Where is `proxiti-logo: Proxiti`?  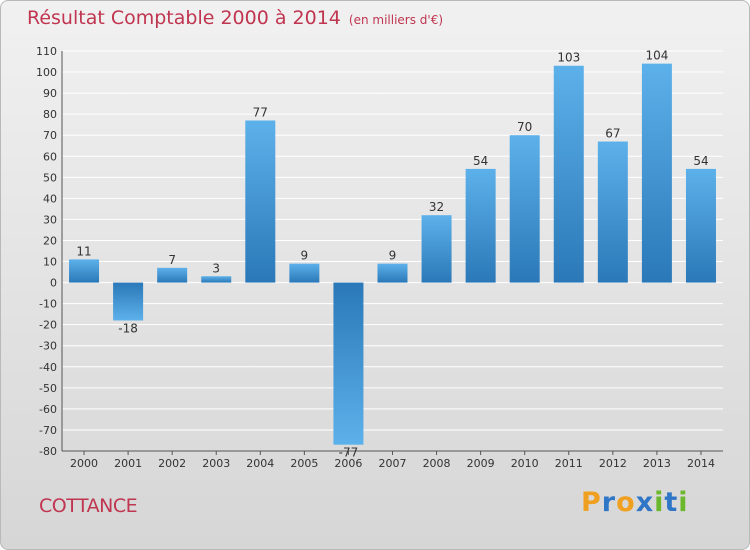 proxiti-logo: Proxiti is located at coordinates (635, 502).